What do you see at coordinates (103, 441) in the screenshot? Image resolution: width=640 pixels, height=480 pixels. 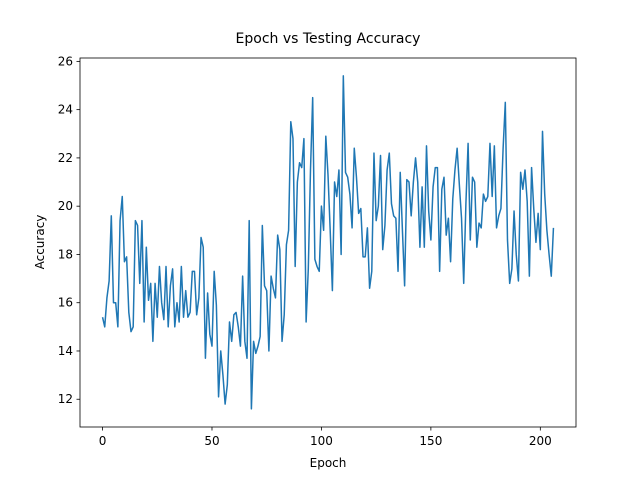 I see `x-tick-label: 0` at bounding box center [103, 441].